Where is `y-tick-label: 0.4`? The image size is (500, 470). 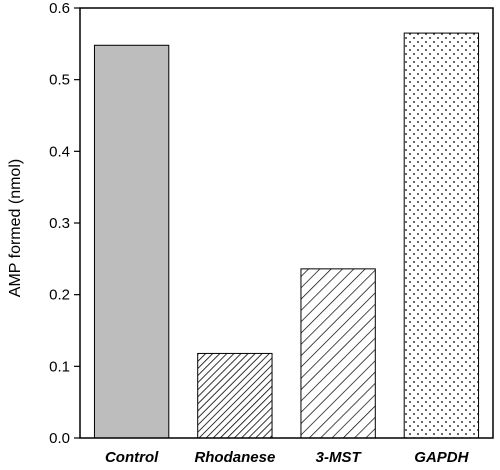
y-tick-label: 0.4 is located at coordinates (59, 151).